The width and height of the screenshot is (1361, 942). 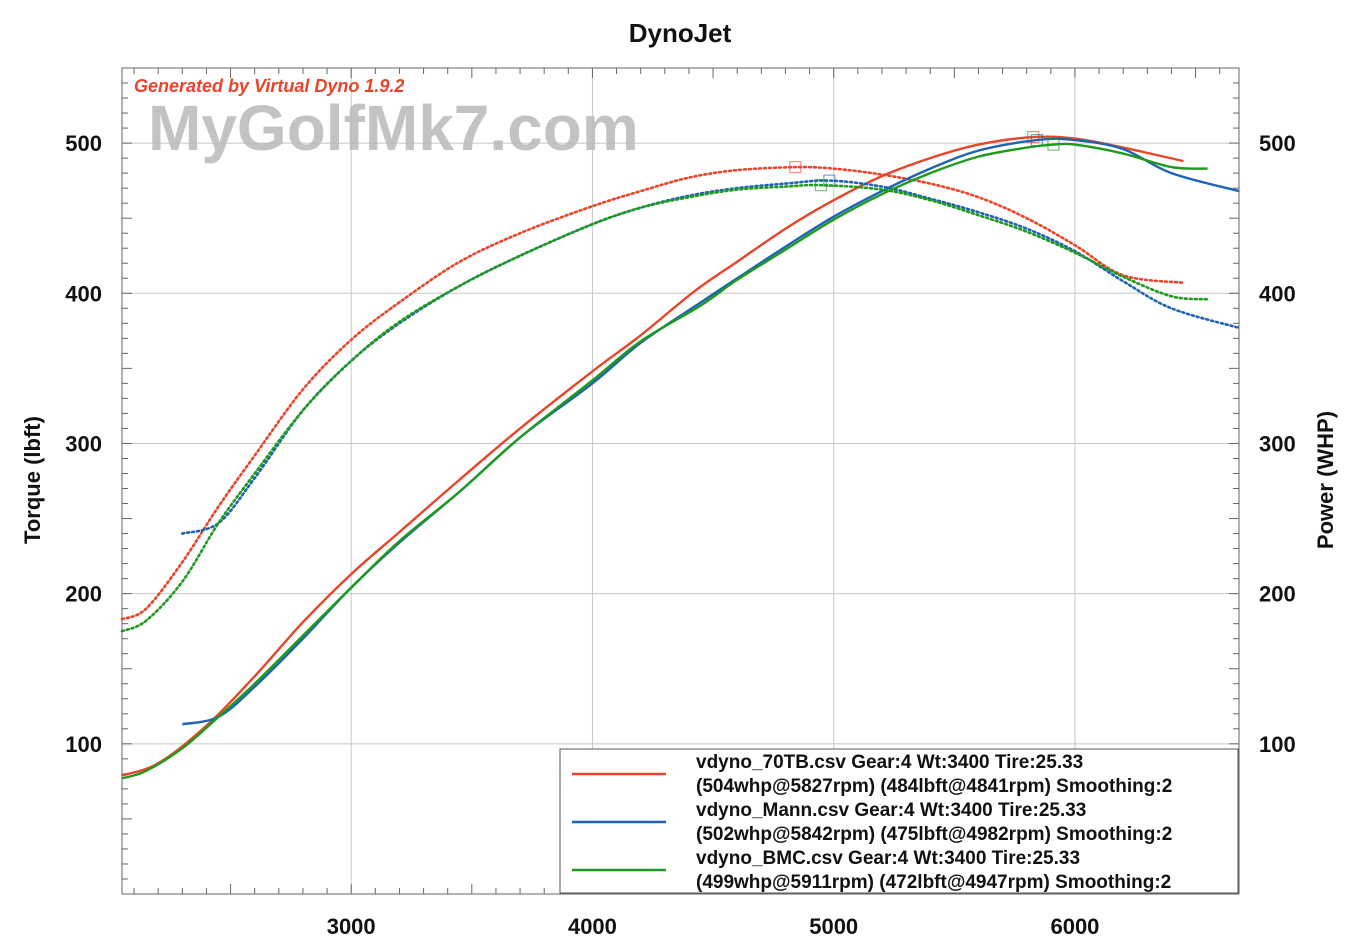 What do you see at coordinates (833, 926) in the screenshot?
I see `x-tick-label: 5000` at bounding box center [833, 926].